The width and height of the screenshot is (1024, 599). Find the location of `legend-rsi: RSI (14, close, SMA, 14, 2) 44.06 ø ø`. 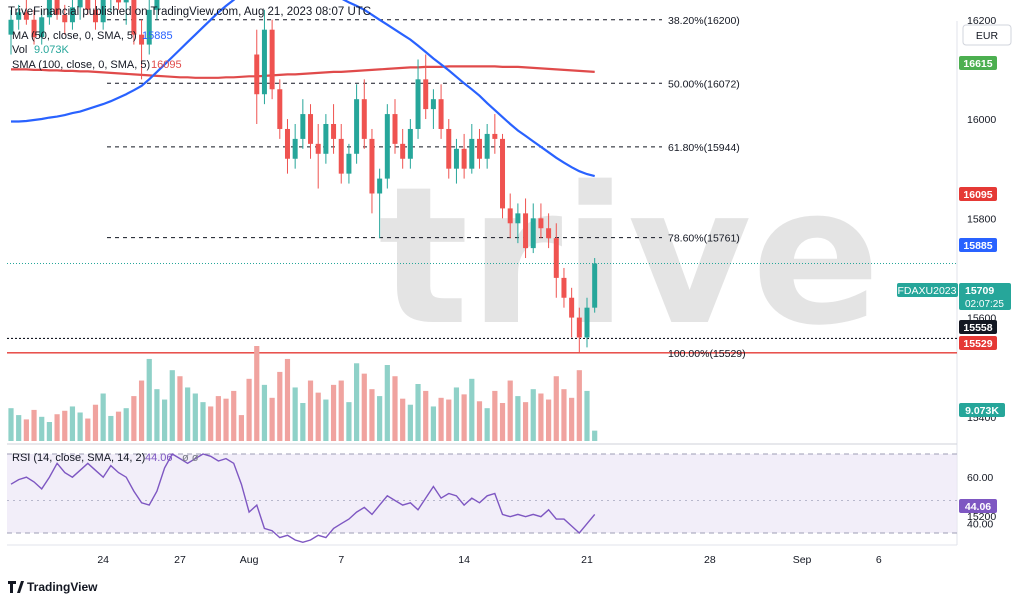

legend-rsi: RSI (14, close, SMA, 14, 2) 44.06 ø ø is located at coordinates (105, 458).